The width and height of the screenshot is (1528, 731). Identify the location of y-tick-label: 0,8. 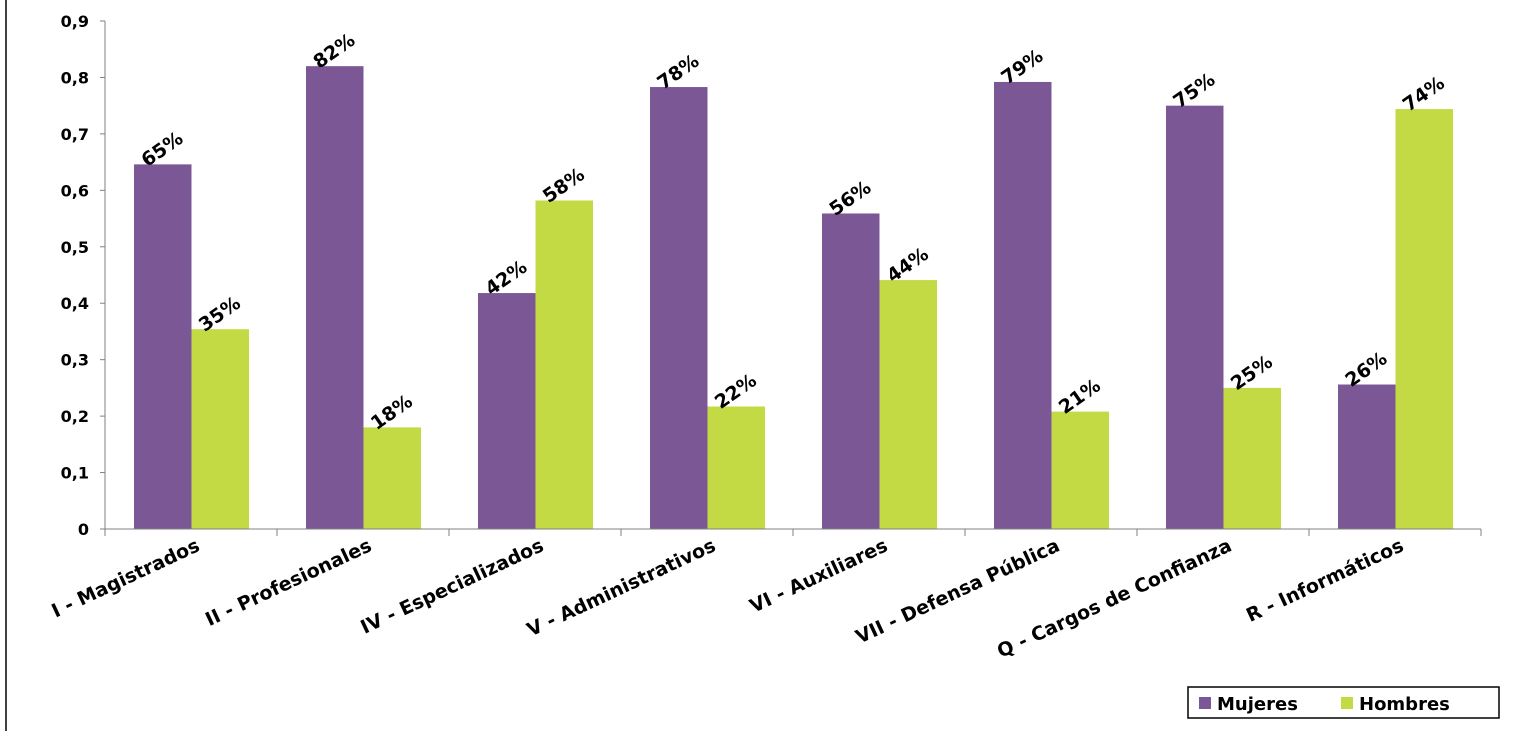
(75, 77).